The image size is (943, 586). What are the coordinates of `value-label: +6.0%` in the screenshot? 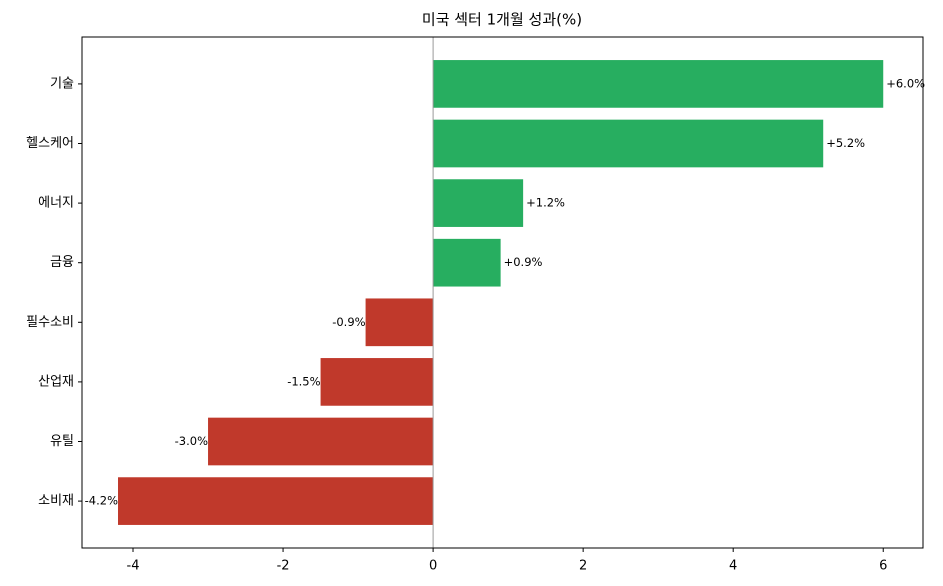 It's located at (905, 83).